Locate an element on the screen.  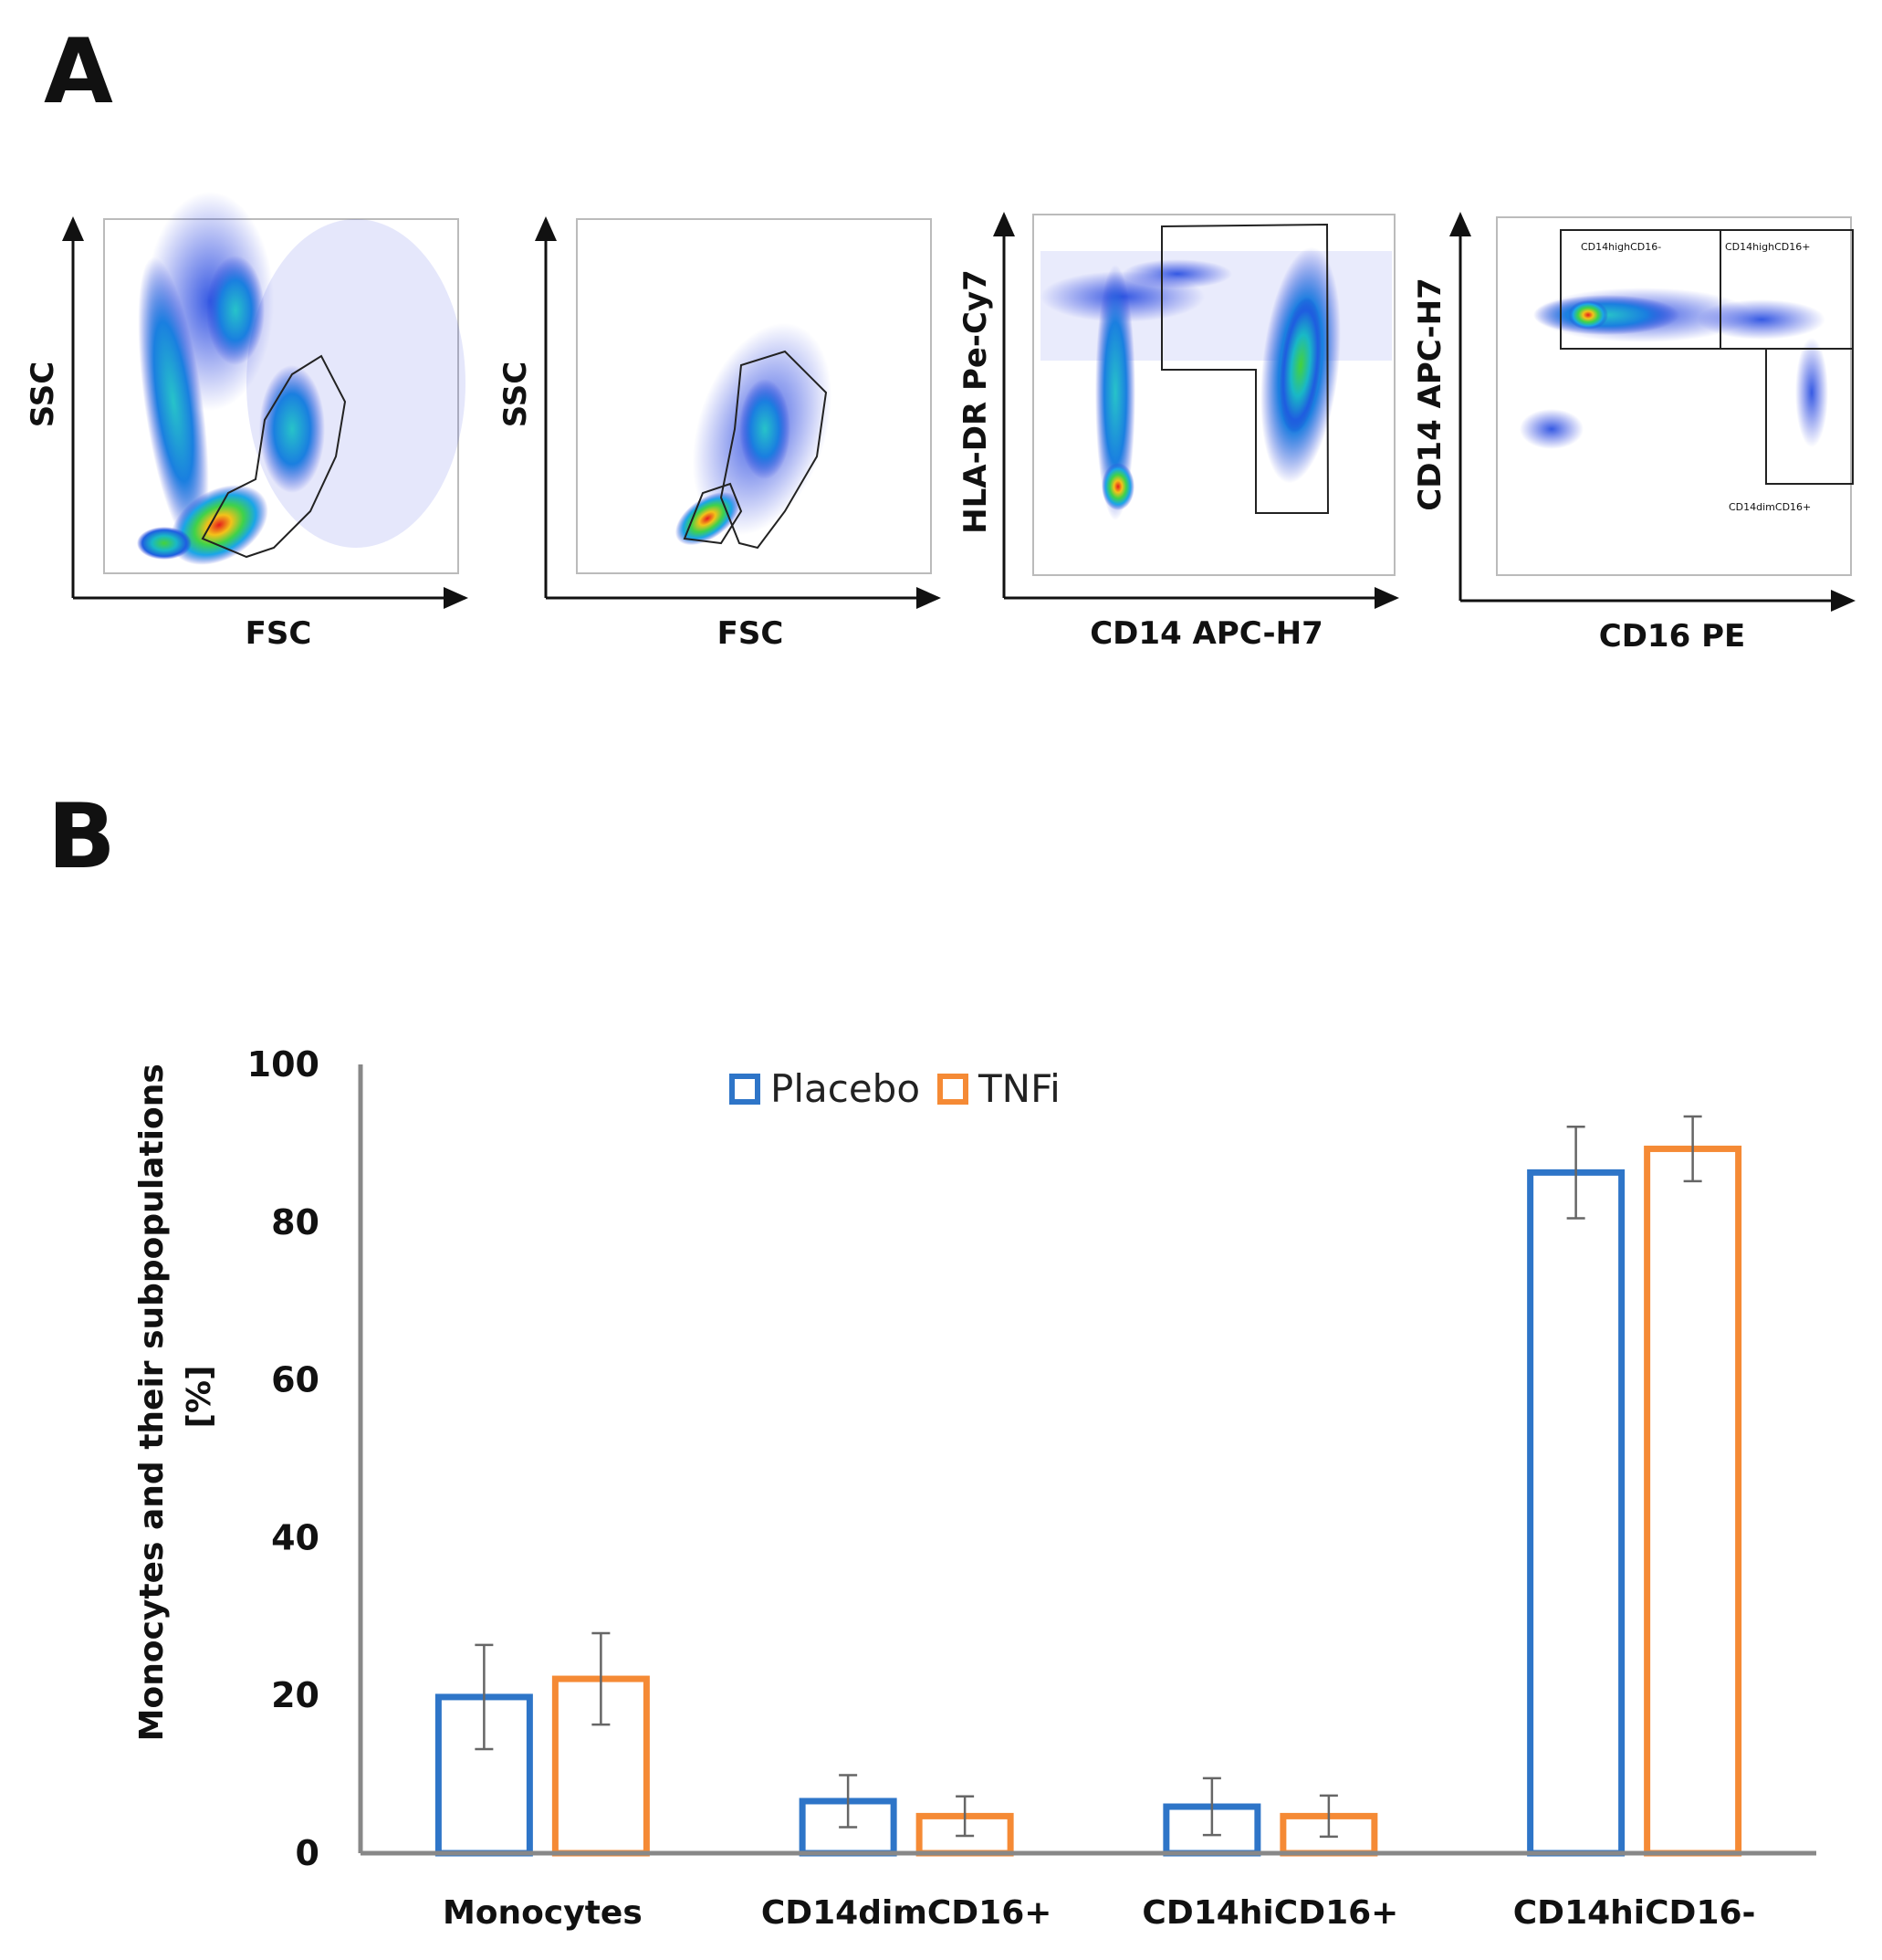
legend-swatch-tnfi is located at coordinates (952, 1089).